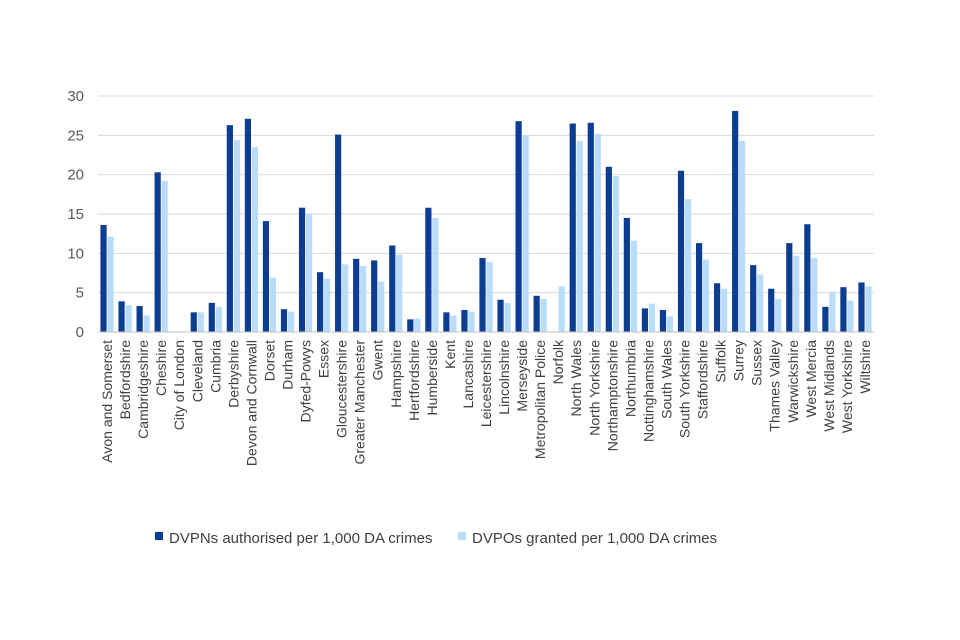 The height and width of the screenshot is (640, 960). Describe the element at coordinates (80, 293) in the screenshot. I see `y-tick-label: 5` at that location.